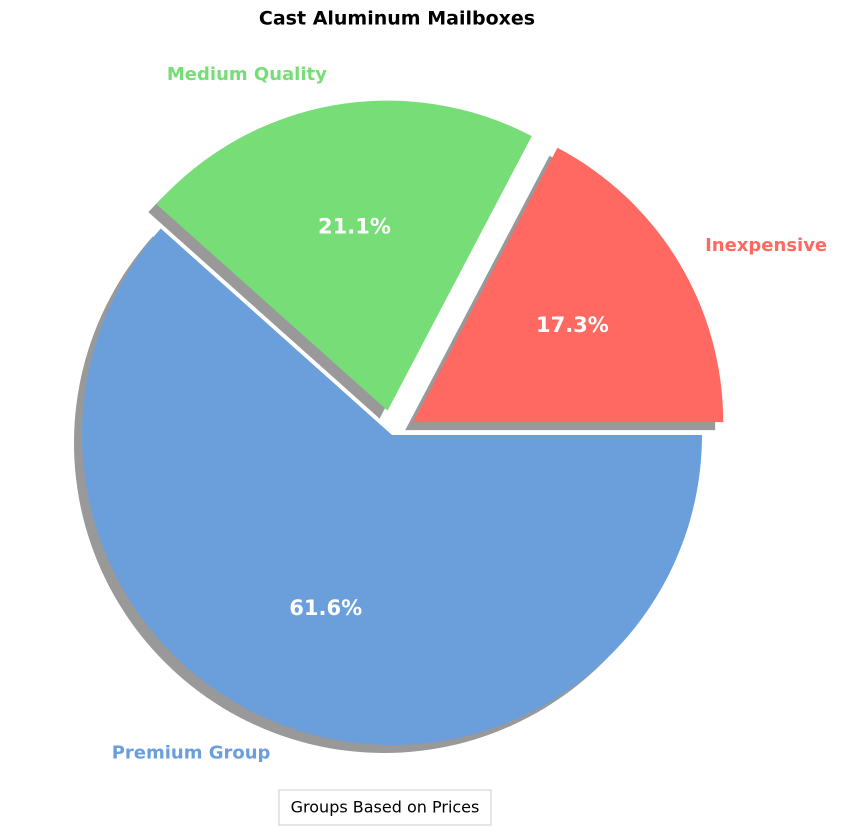 The width and height of the screenshot is (844, 827). Describe the element at coordinates (247, 74) in the screenshot. I see `slice-label: Medium Quality` at that location.